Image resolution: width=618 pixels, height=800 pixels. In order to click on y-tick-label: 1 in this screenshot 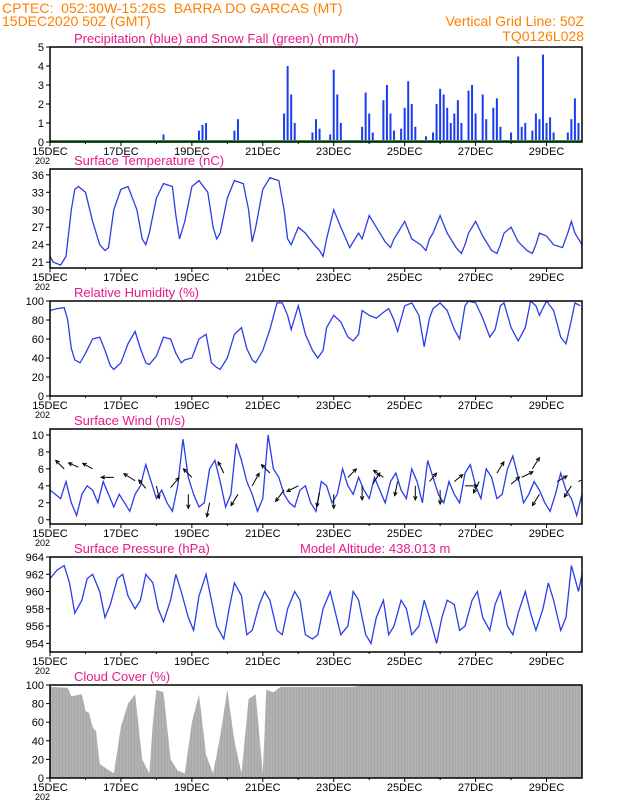, I will do `click(41, 124)`.